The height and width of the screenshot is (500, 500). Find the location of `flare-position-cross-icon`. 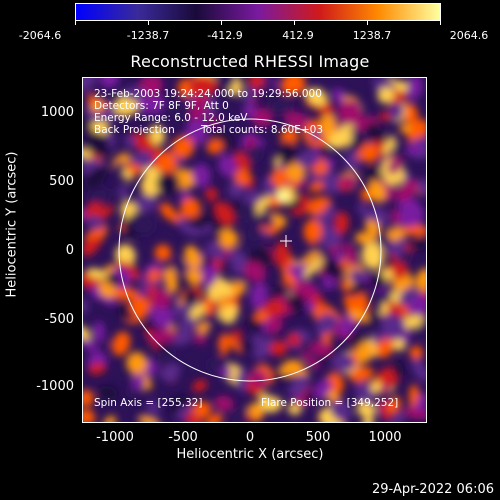

flare-position-cross-icon is located at coordinates (286, 241).